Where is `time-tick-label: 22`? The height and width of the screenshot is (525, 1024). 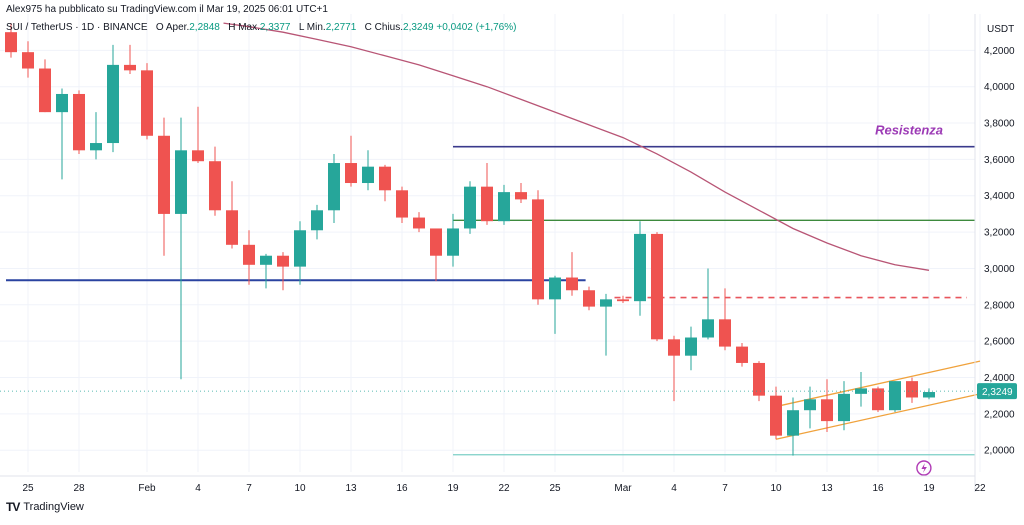
time-tick-label: 22 is located at coordinates (504, 488).